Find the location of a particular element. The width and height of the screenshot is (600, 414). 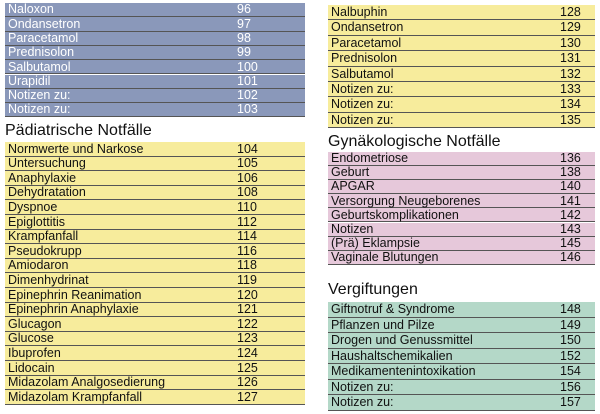

page-number: 126 is located at coordinates (247, 382).